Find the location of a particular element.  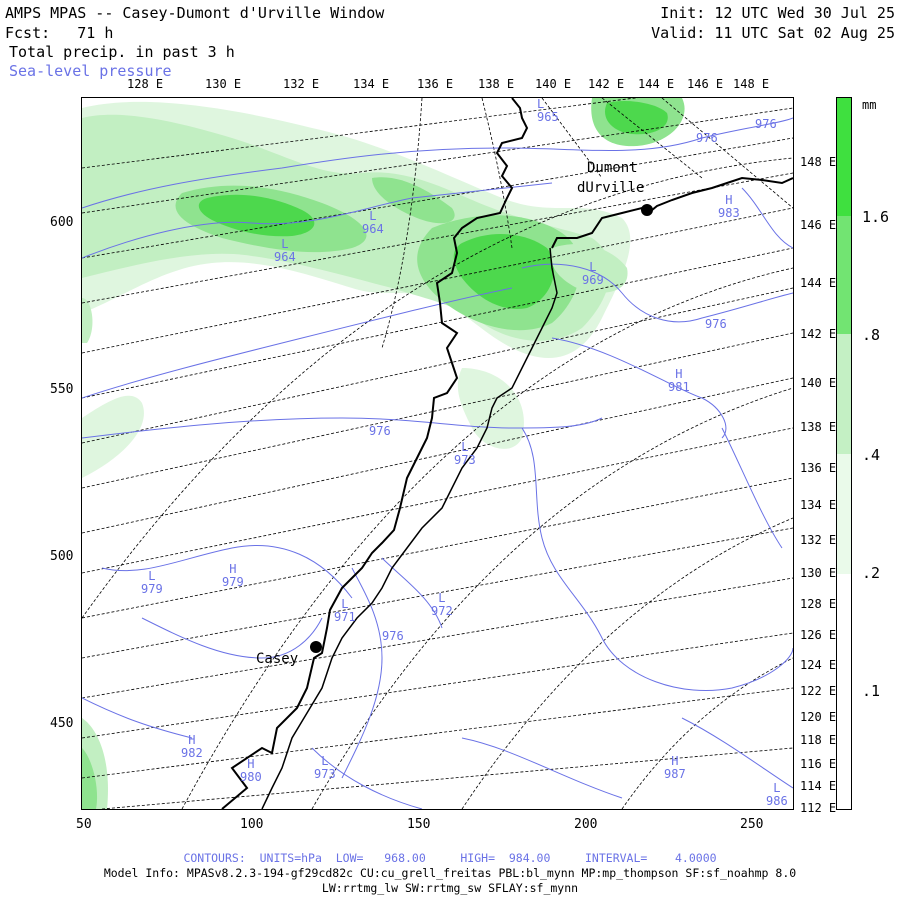

right-lon-label: 122 E is located at coordinates (818, 691).